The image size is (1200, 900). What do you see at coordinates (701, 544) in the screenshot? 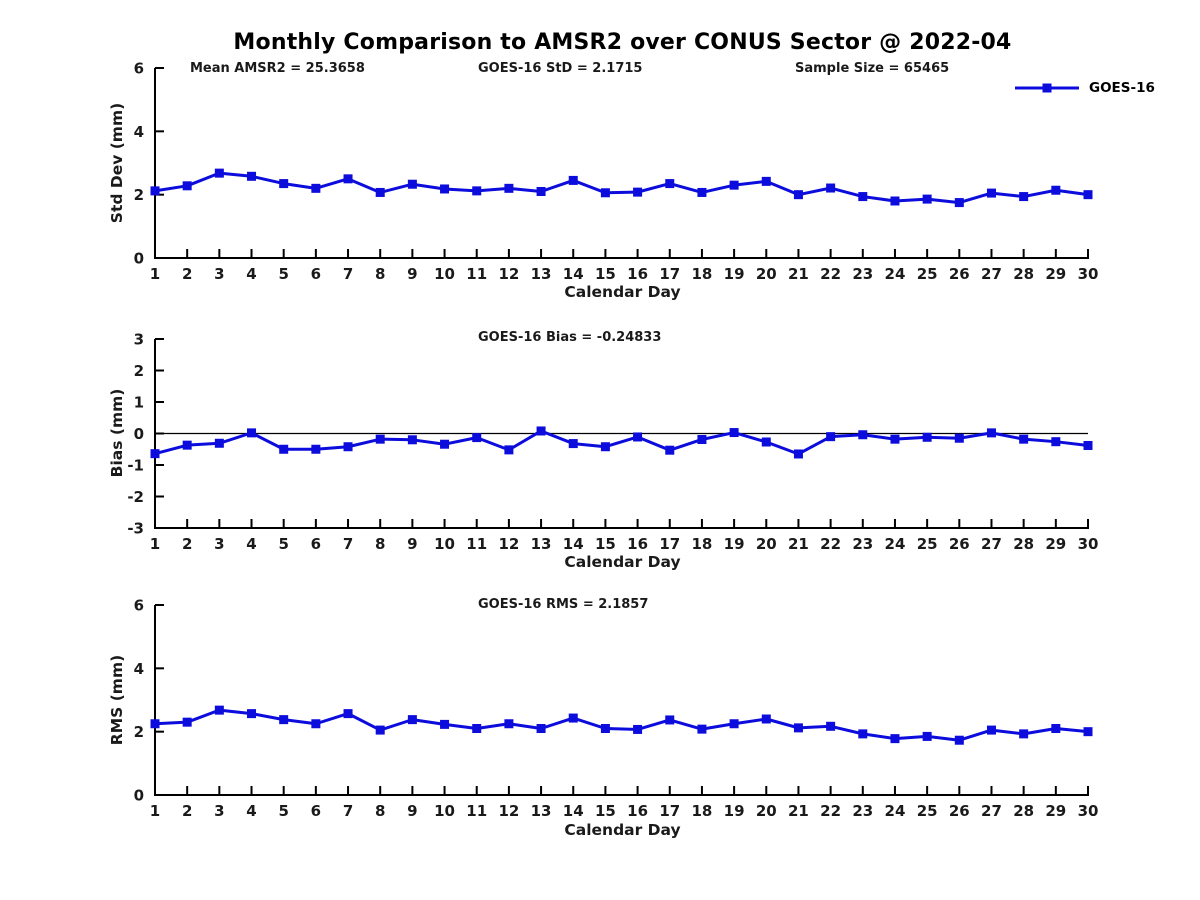
I see `x-tick-label: 18` at bounding box center [701, 544].